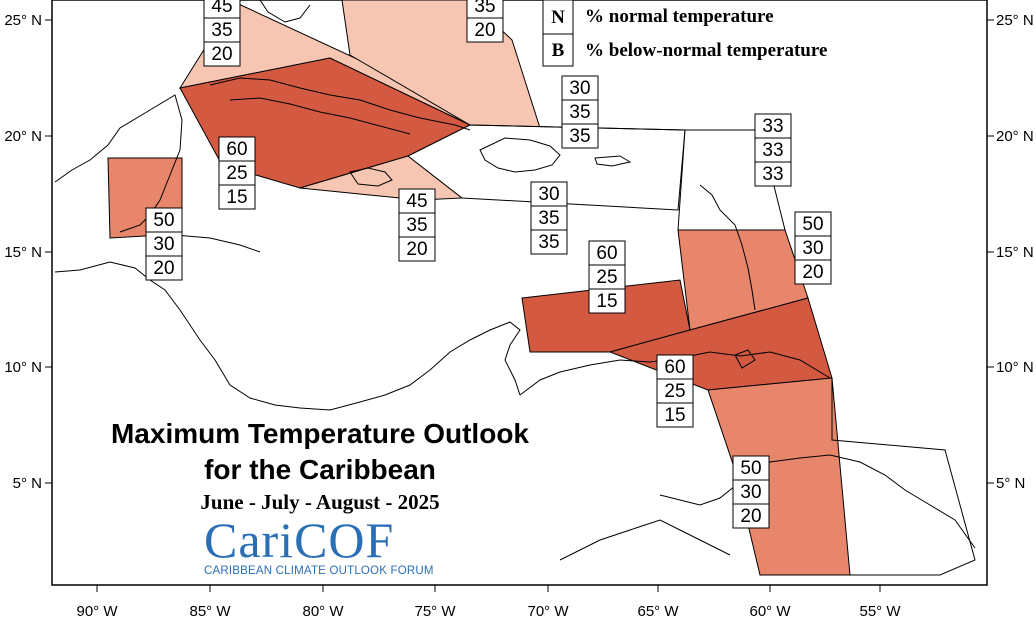  What do you see at coordinates (613, 161) in the screenshot?
I see `coast-puerto-rico` at bounding box center [613, 161].